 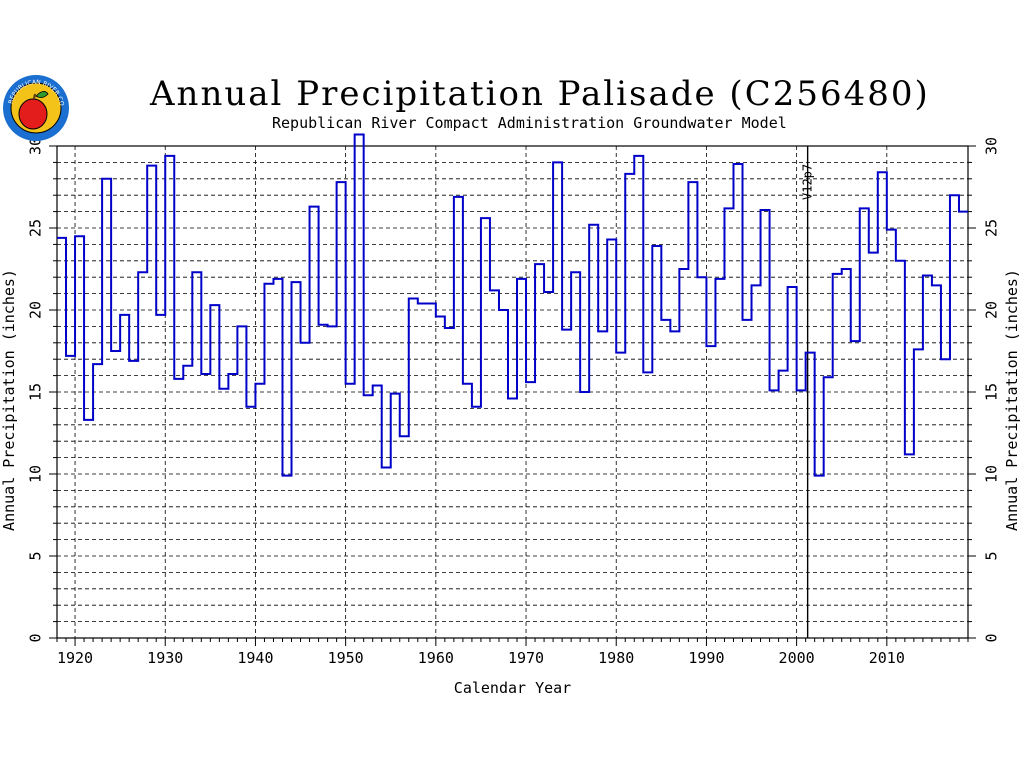 I want to click on y-tick-label-right: 5, so click(x=992, y=555).